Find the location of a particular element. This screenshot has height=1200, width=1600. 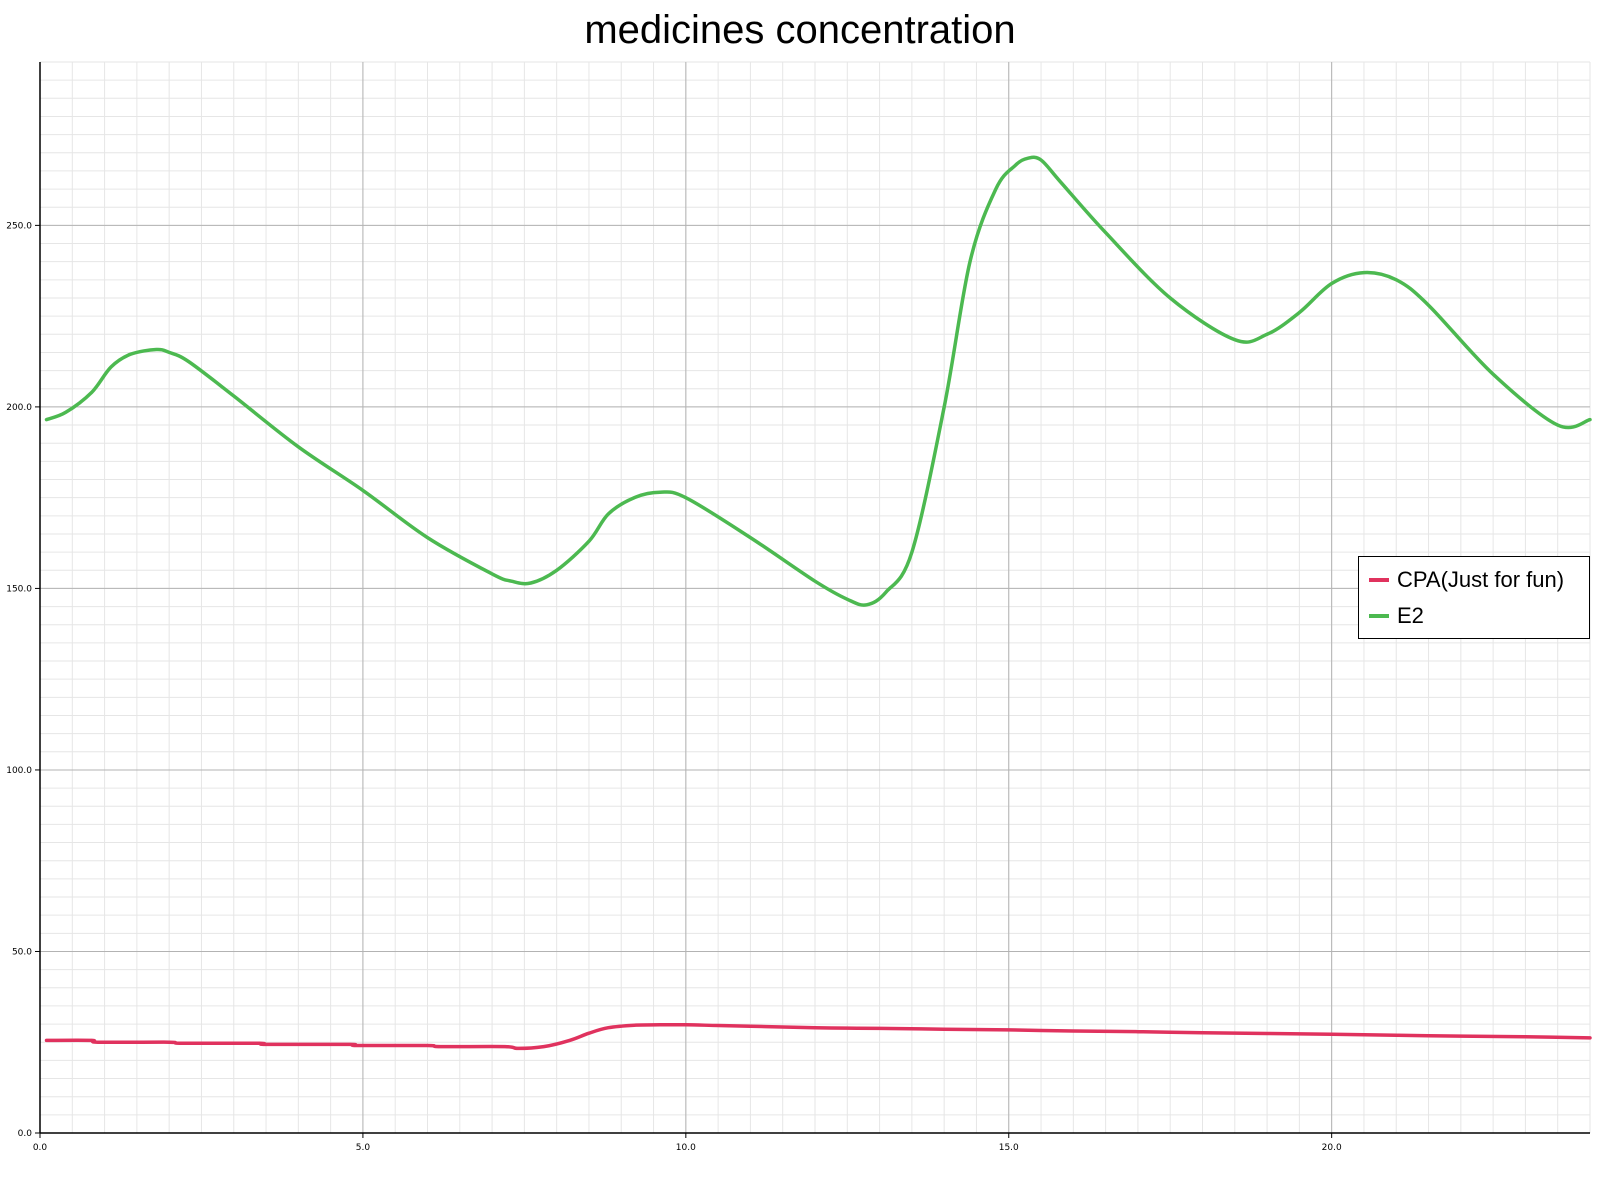

legend-item-e2: E2 is located at coordinates (1396, 616).